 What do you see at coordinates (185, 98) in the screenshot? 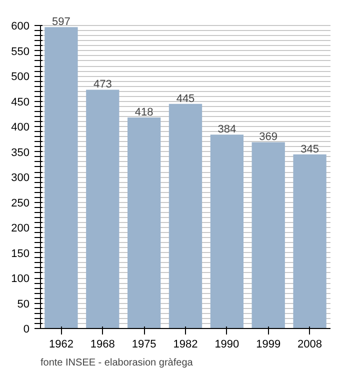
I see `data-label: 445` at bounding box center [185, 98].